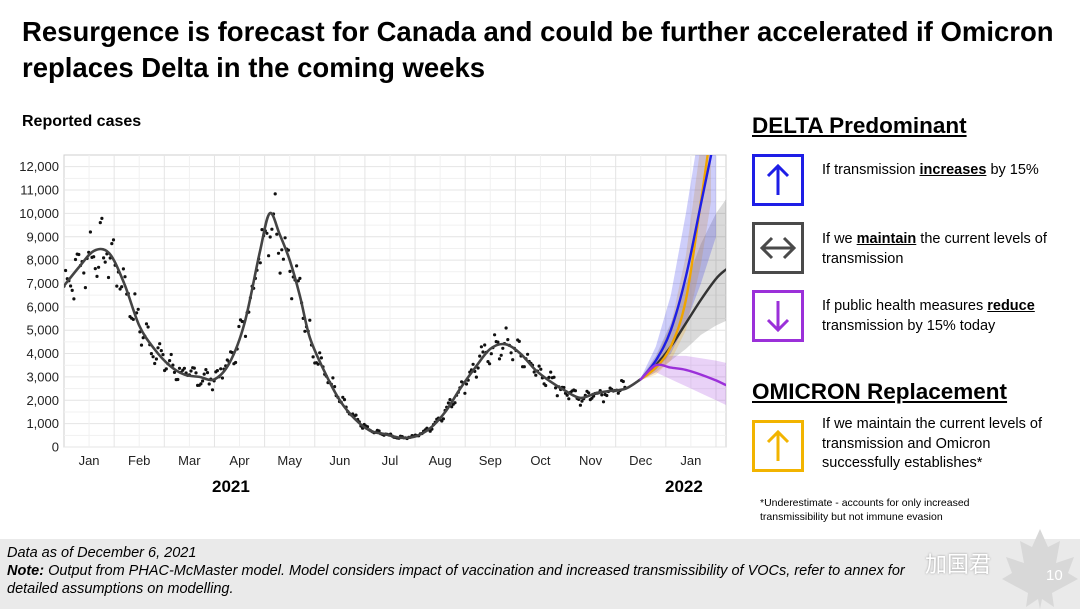 This screenshot has height=609, width=1080. What do you see at coordinates (390, 460) in the screenshot?
I see `x-tick-label: Jul` at bounding box center [390, 460].